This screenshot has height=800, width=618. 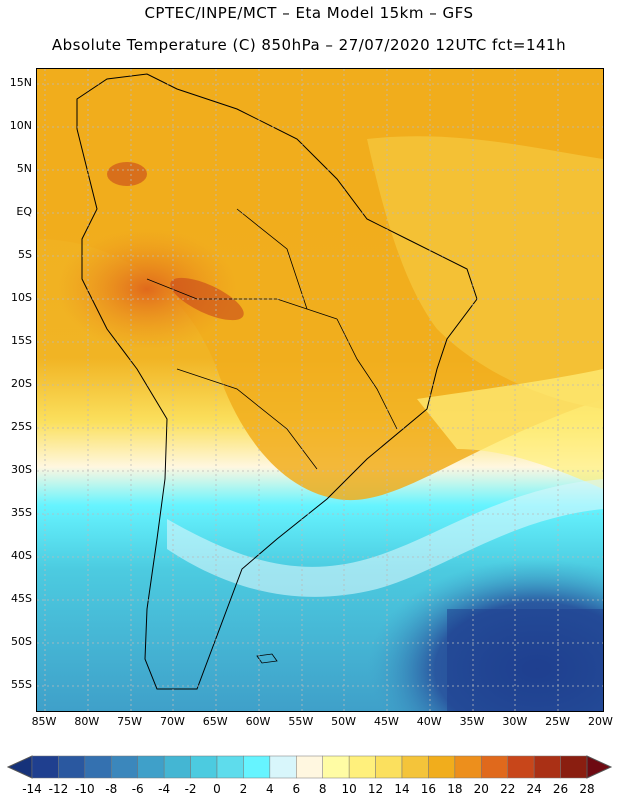 I want to click on colorbar-tick-label: 6, so click(x=296, y=789).